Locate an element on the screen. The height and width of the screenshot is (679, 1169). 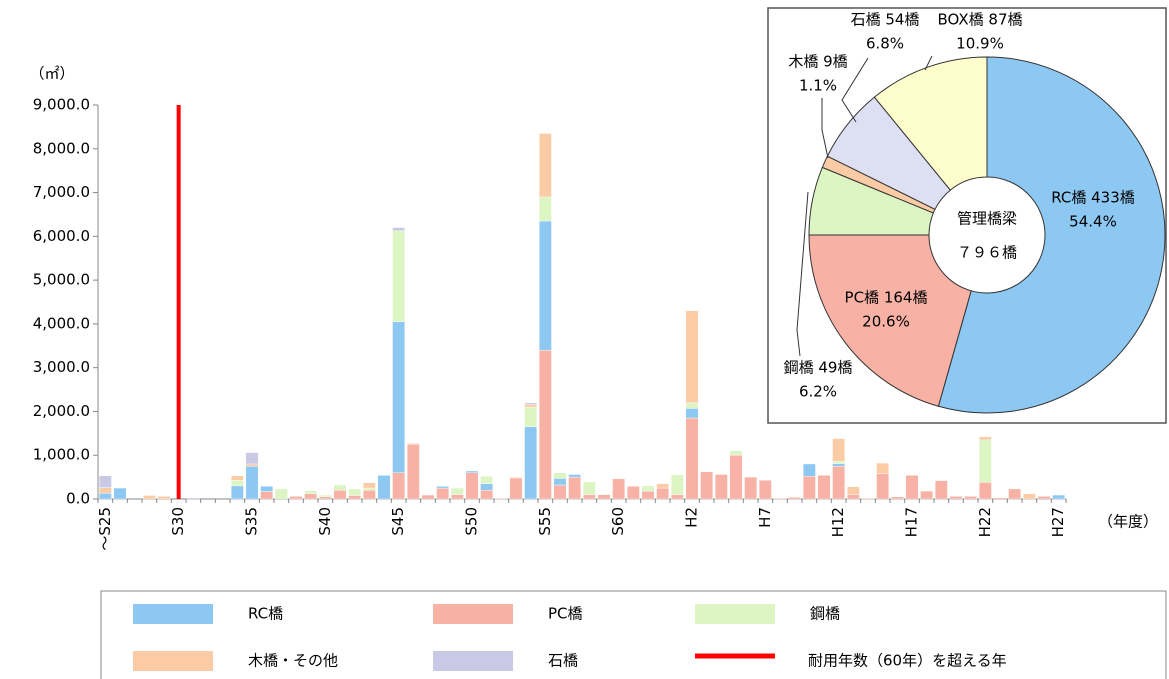
x-tick-label: S35 is located at coordinates (252, 521).